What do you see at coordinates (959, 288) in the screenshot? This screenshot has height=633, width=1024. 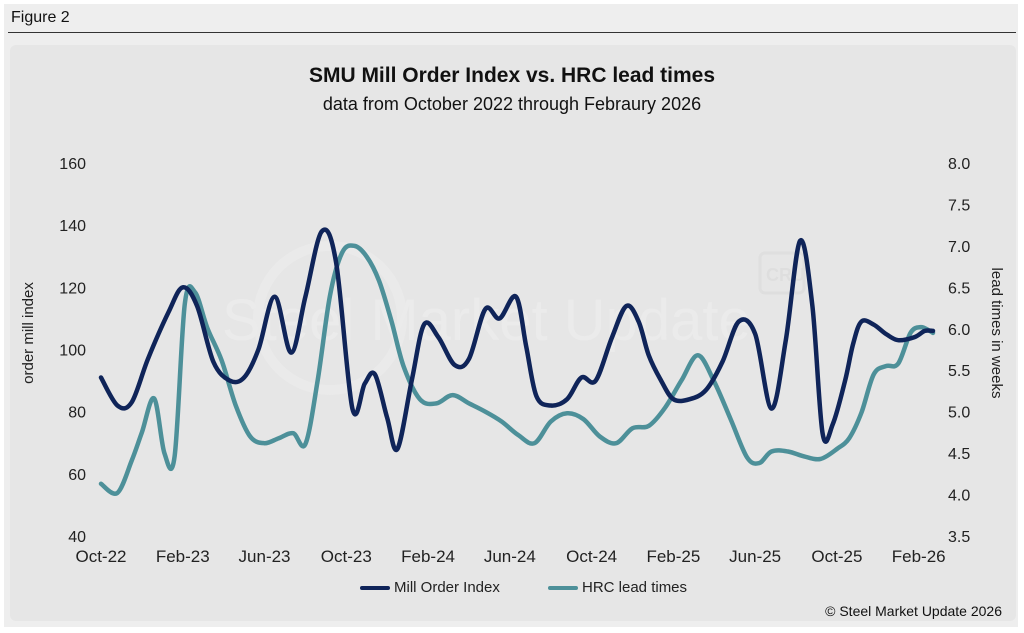 I see `y-tick-right: 6.5` at bounding box center [959, 288].